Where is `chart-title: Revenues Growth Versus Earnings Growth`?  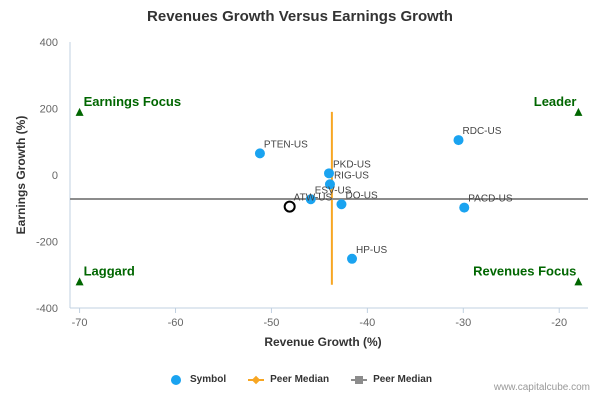 chart-title: Revenues Growth Versus Earnings Growth is located at coordinates (300, 16).